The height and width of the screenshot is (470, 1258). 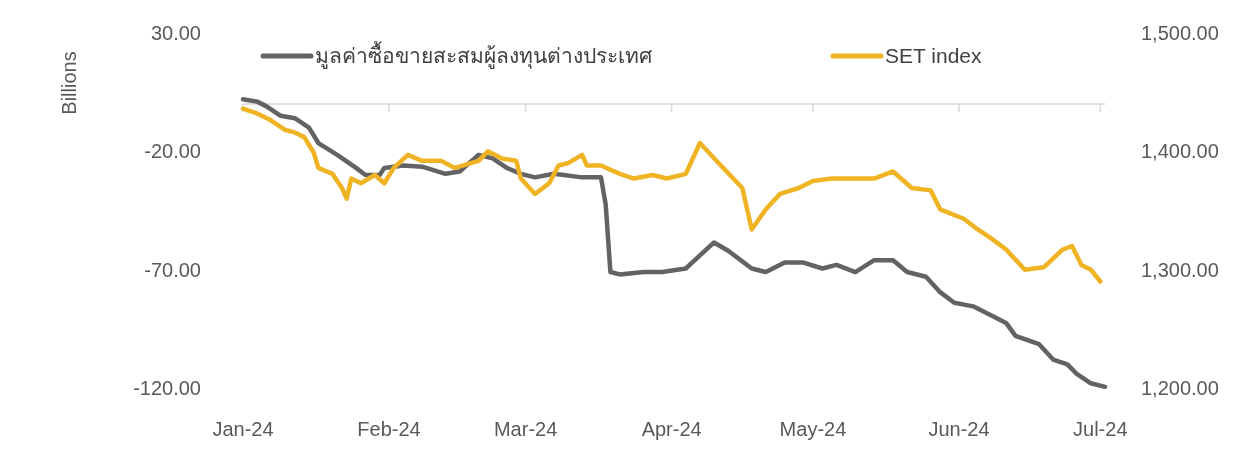 I want to click on y2-tick-label: 1,500.00, so click(x=1180, y=33).